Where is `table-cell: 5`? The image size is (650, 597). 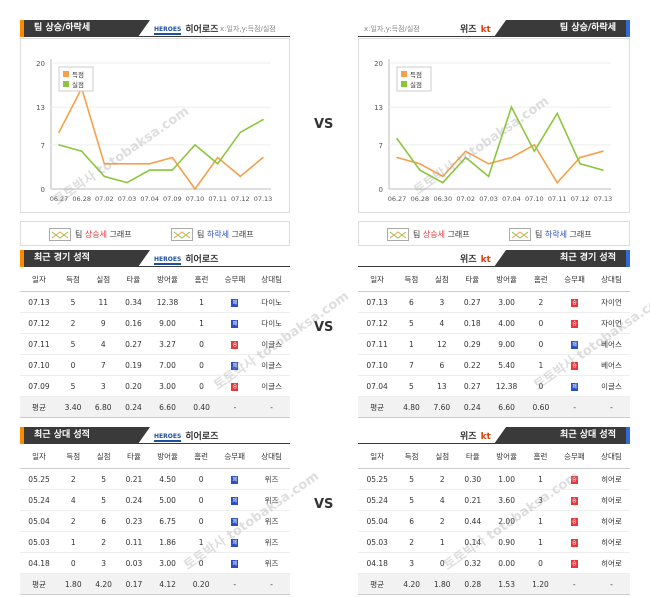 table-cell: 5 is located at coordinates (103, 479).